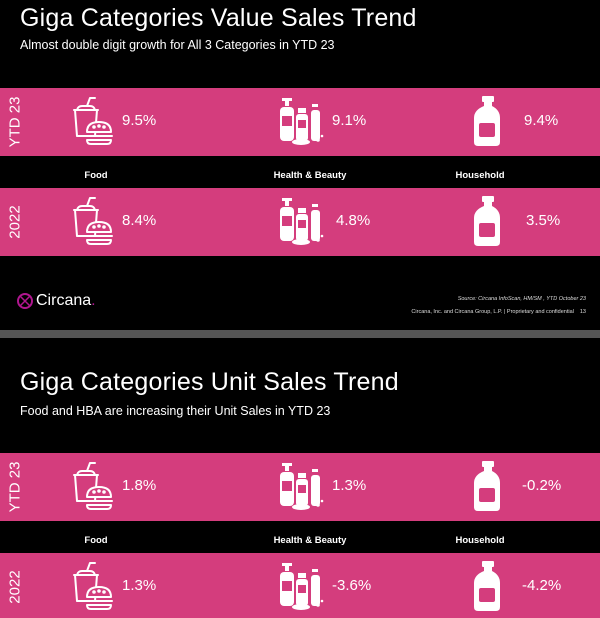  I want to click on circana-mark-icon, so click(25, 301).